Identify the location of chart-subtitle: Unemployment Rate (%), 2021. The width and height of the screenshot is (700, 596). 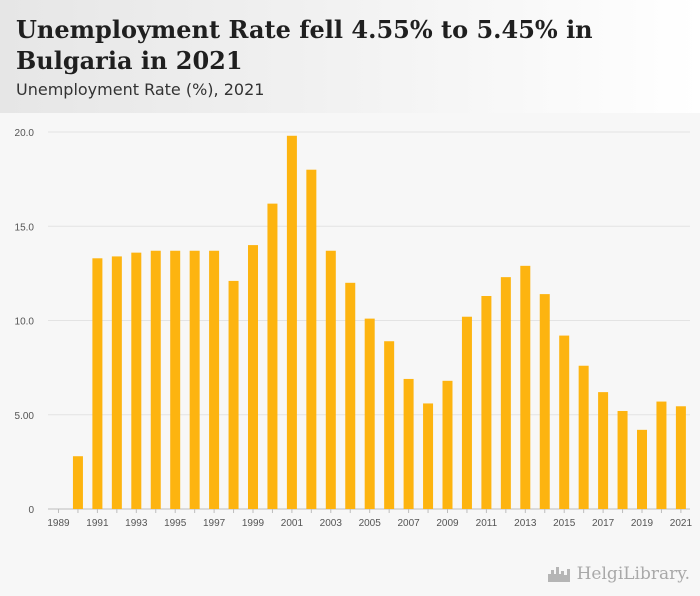
(140, 89).